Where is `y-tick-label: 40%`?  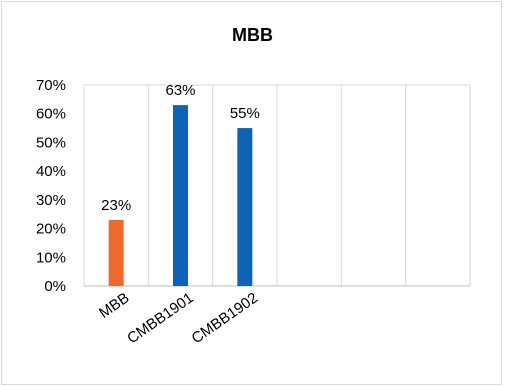 y-tick-label: 40% is located at coordinates (51, 171).